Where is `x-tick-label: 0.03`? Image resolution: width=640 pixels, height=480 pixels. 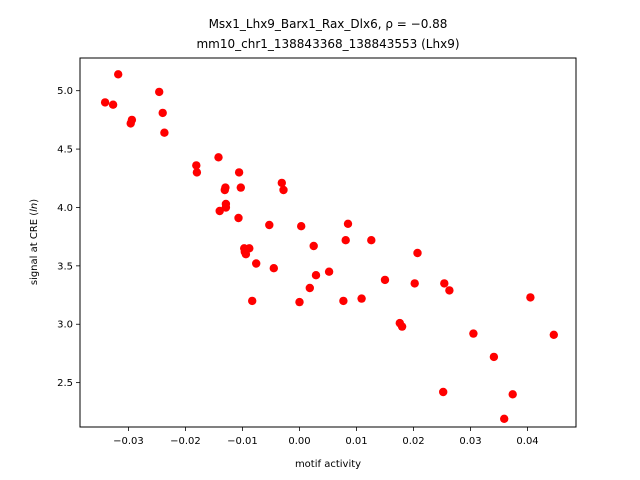
x-tick-label: 0.03 is located at coordinates (470, 441).